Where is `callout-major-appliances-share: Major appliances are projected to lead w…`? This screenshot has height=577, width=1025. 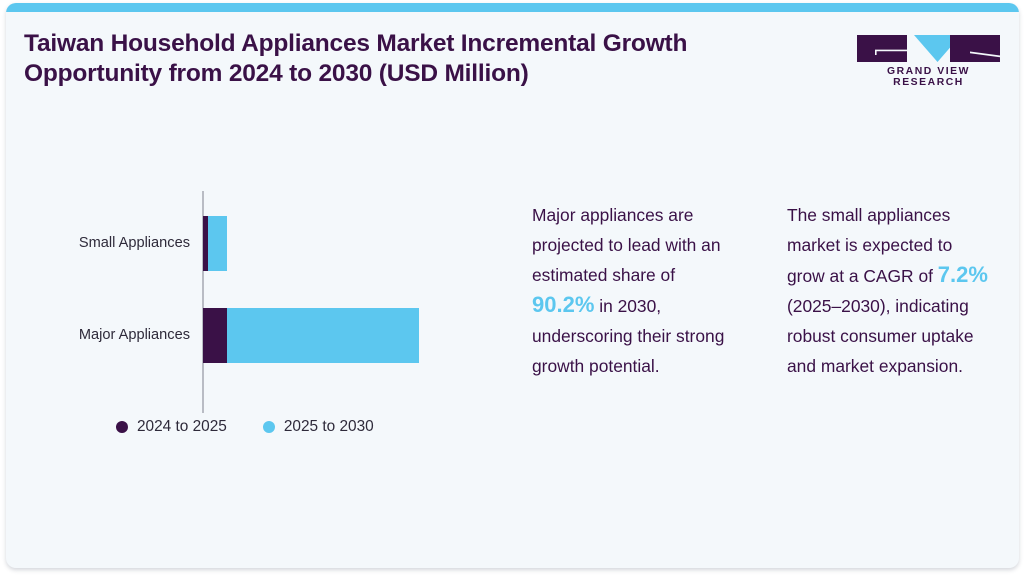
callout-major-appliances-share: Major appliances are projected to lead w… is located at coordinates (630, 290).